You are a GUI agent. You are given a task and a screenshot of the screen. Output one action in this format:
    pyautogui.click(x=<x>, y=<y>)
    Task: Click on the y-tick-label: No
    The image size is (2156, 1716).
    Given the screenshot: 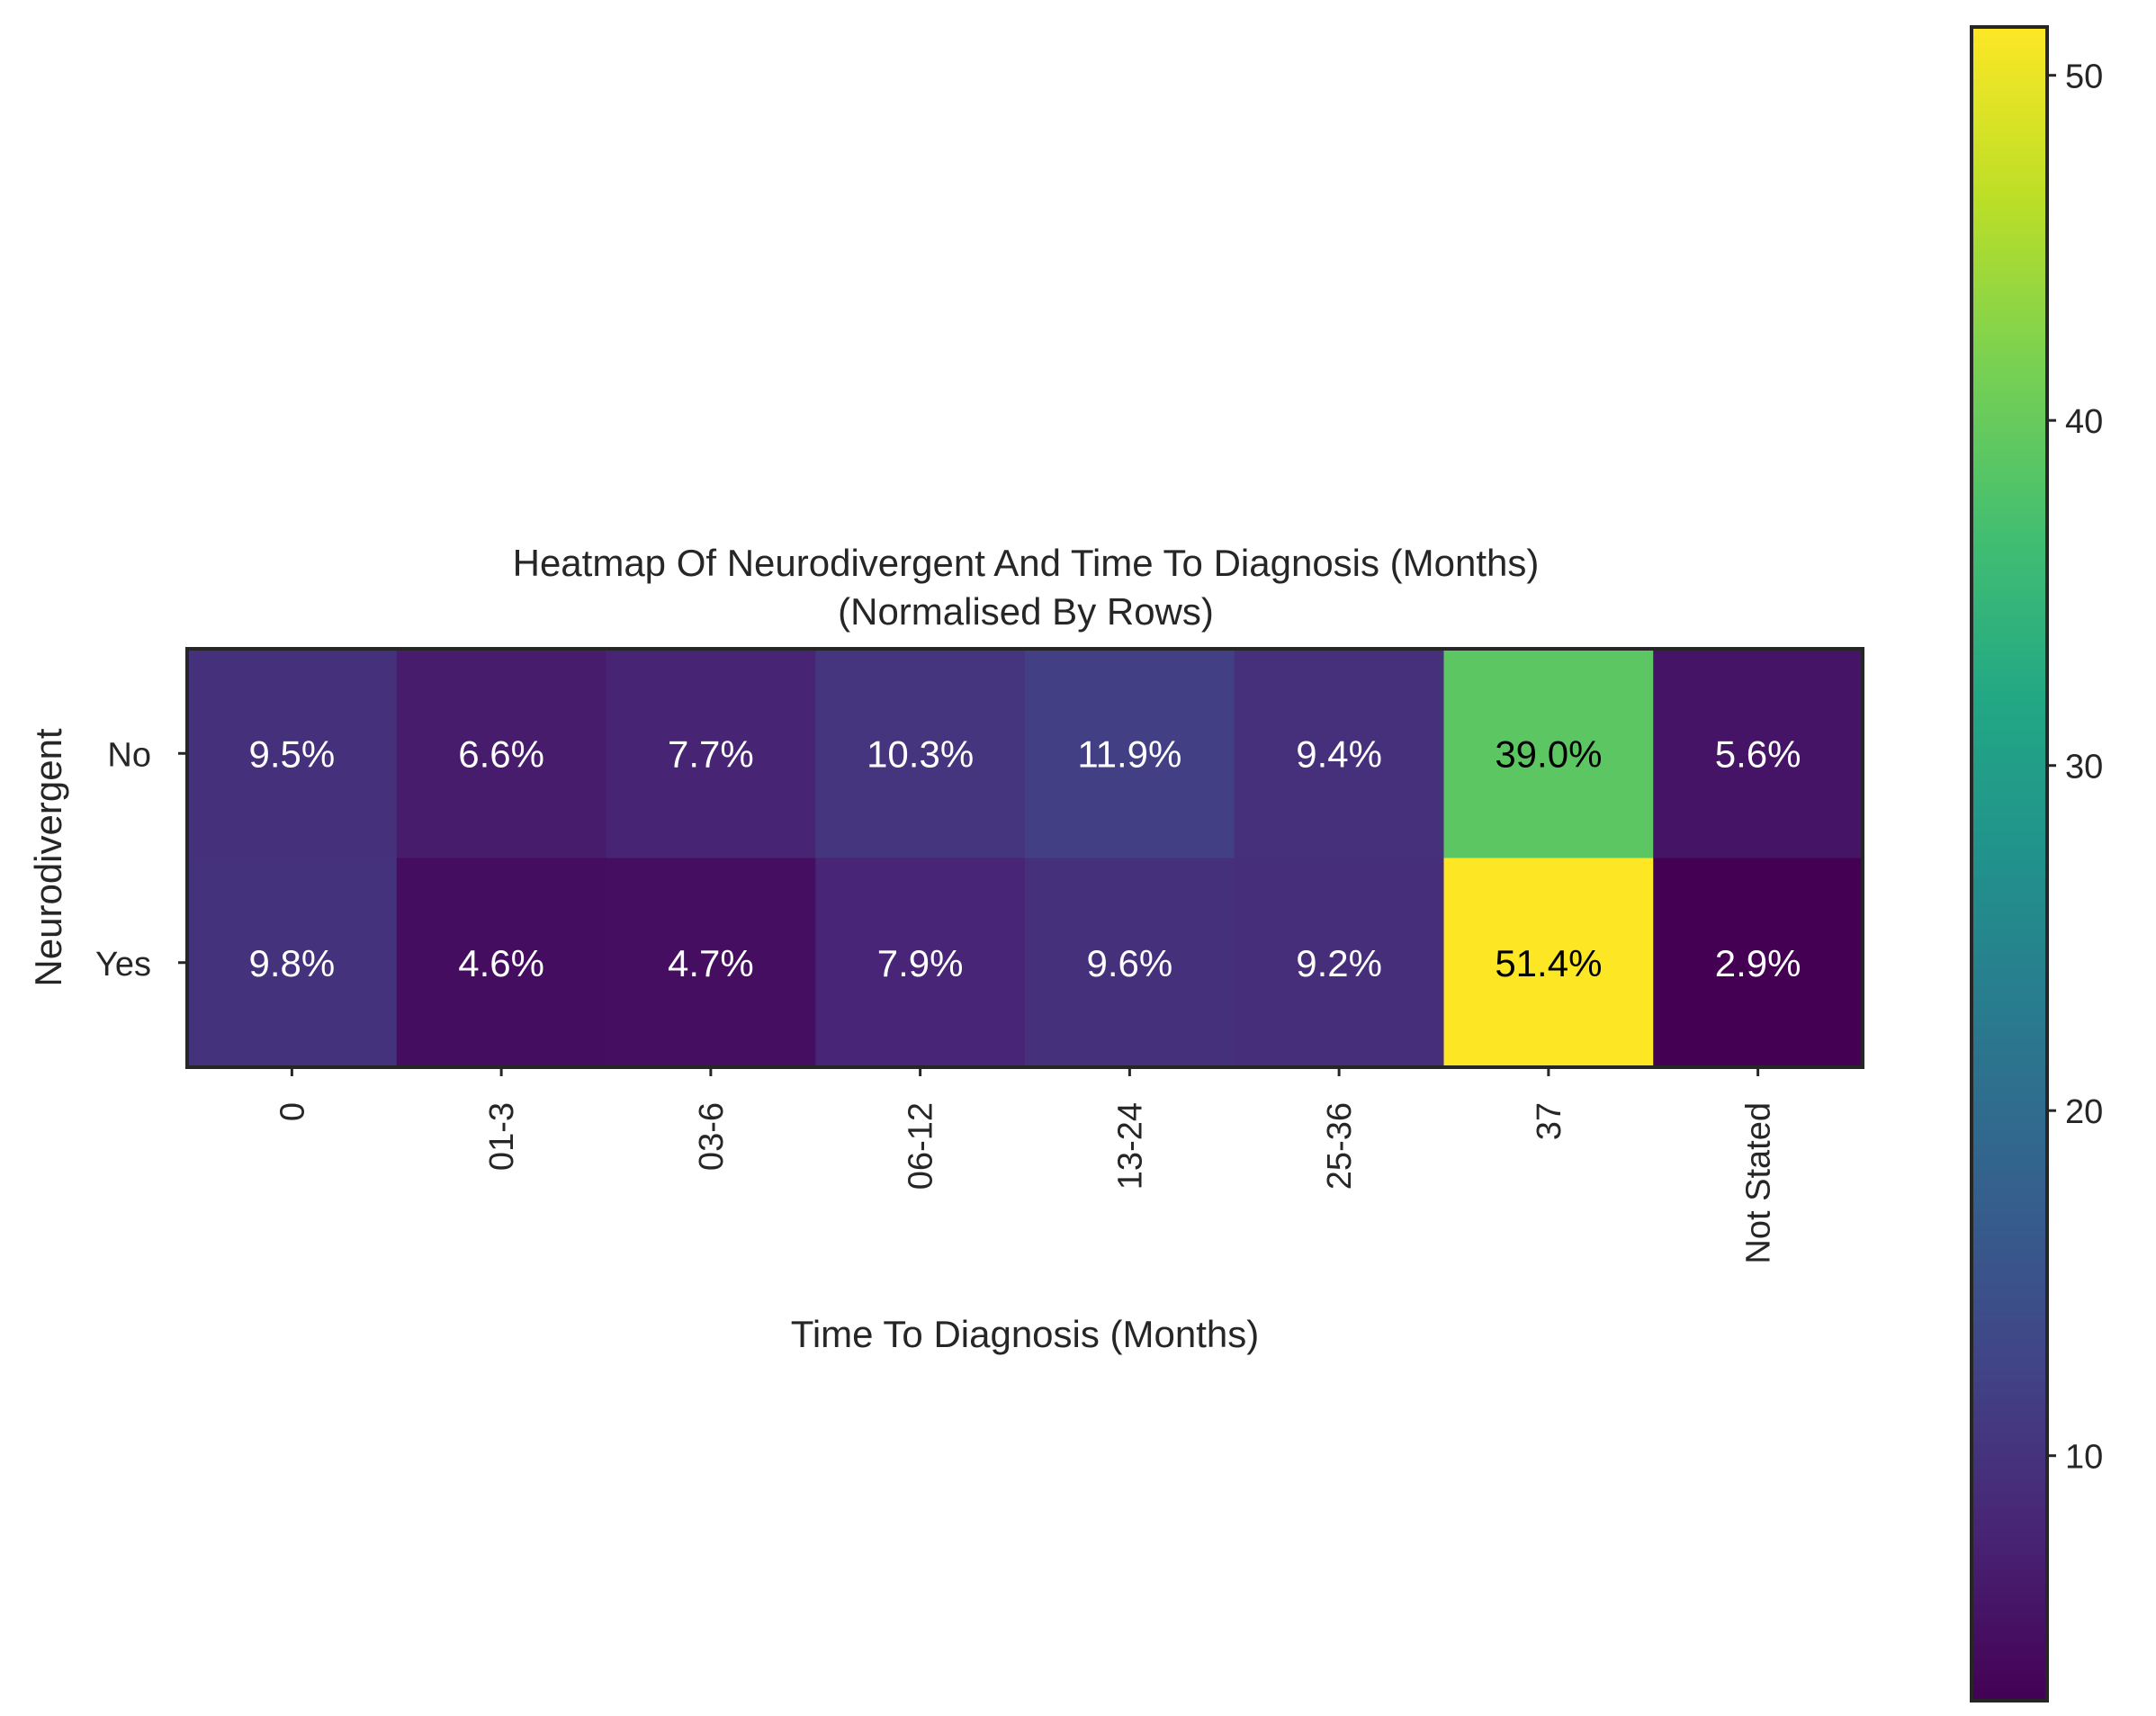 What is the action you would take?
    pyautogui.click(x=129, y=755)
    